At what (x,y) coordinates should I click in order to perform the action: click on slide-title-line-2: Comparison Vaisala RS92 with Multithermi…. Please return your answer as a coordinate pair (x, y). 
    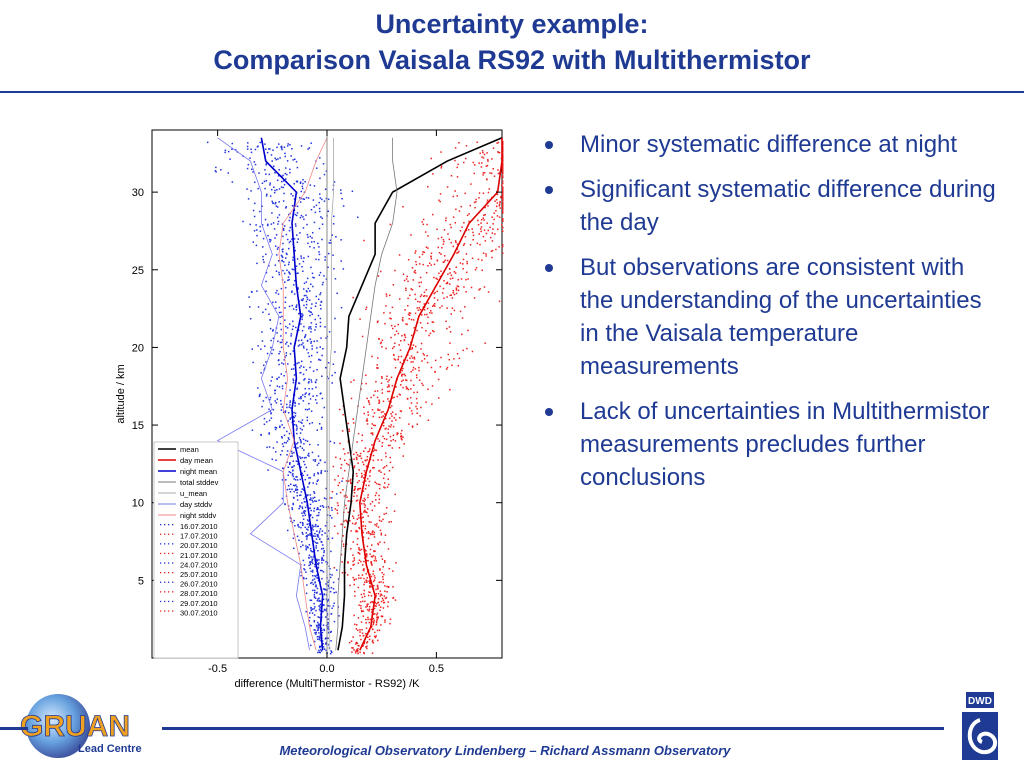
    Looking at the image, I should click on (512, 60).